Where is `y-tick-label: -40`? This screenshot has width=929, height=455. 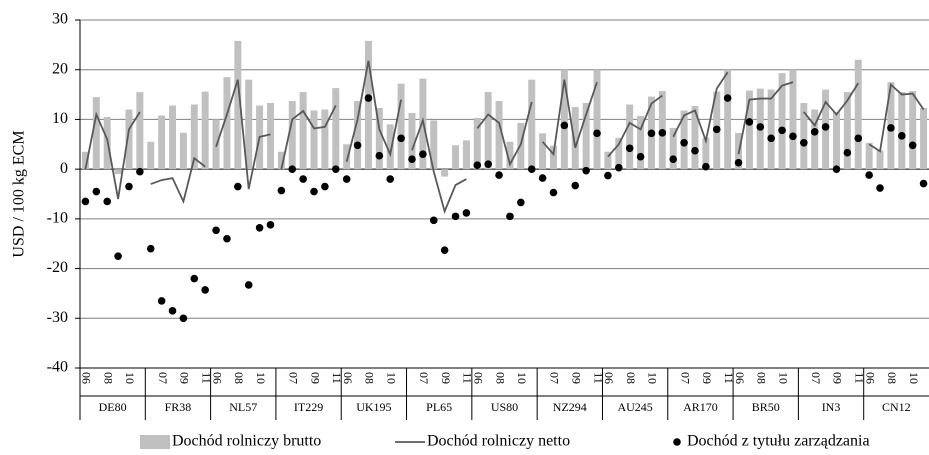 y-tick-label: -40 is located at coordinates (57, 367).